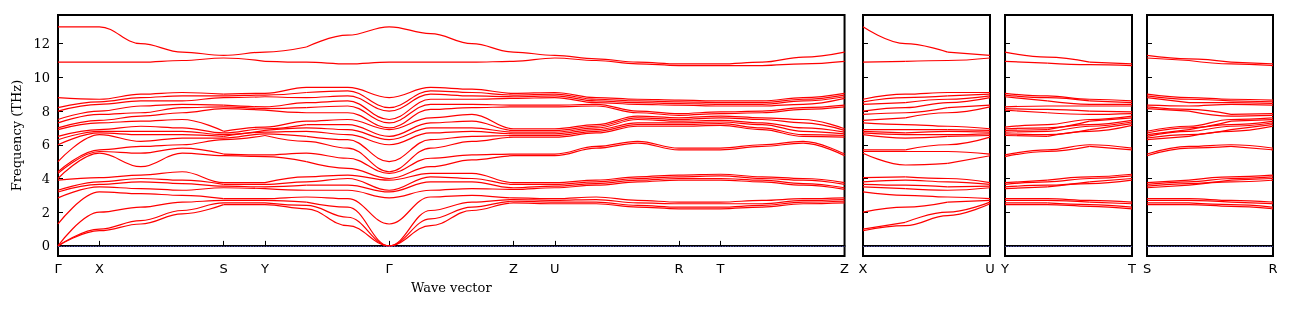  What do you see at coordinates (45, 246) in the screenshot?
I see `y-tick-label: 0` at bounding box center [45, 246].